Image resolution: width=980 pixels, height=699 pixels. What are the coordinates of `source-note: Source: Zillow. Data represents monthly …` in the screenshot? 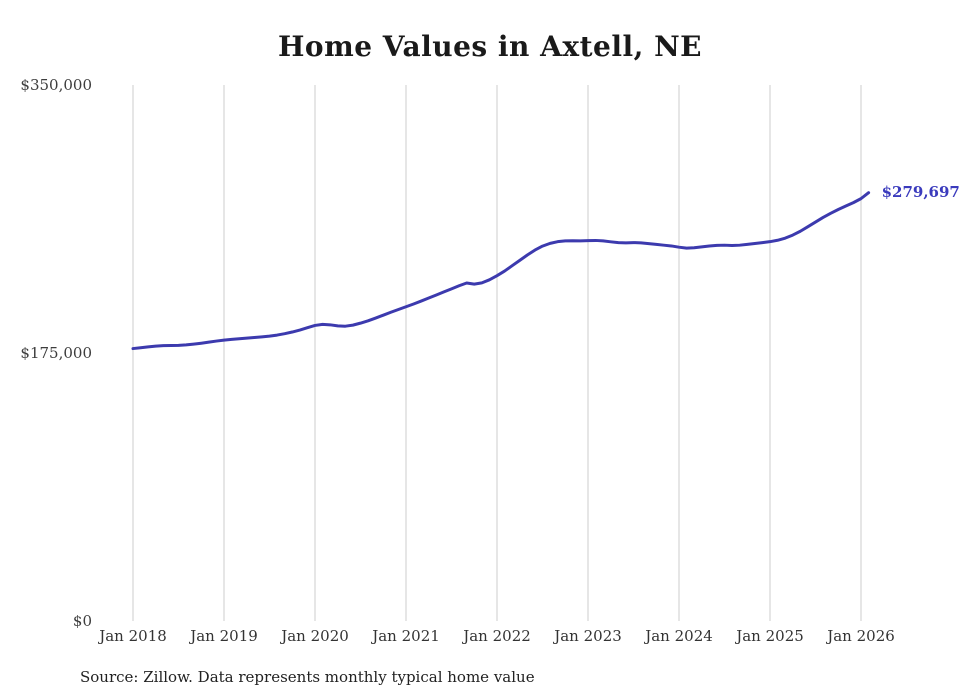 It's located at (307, 677).